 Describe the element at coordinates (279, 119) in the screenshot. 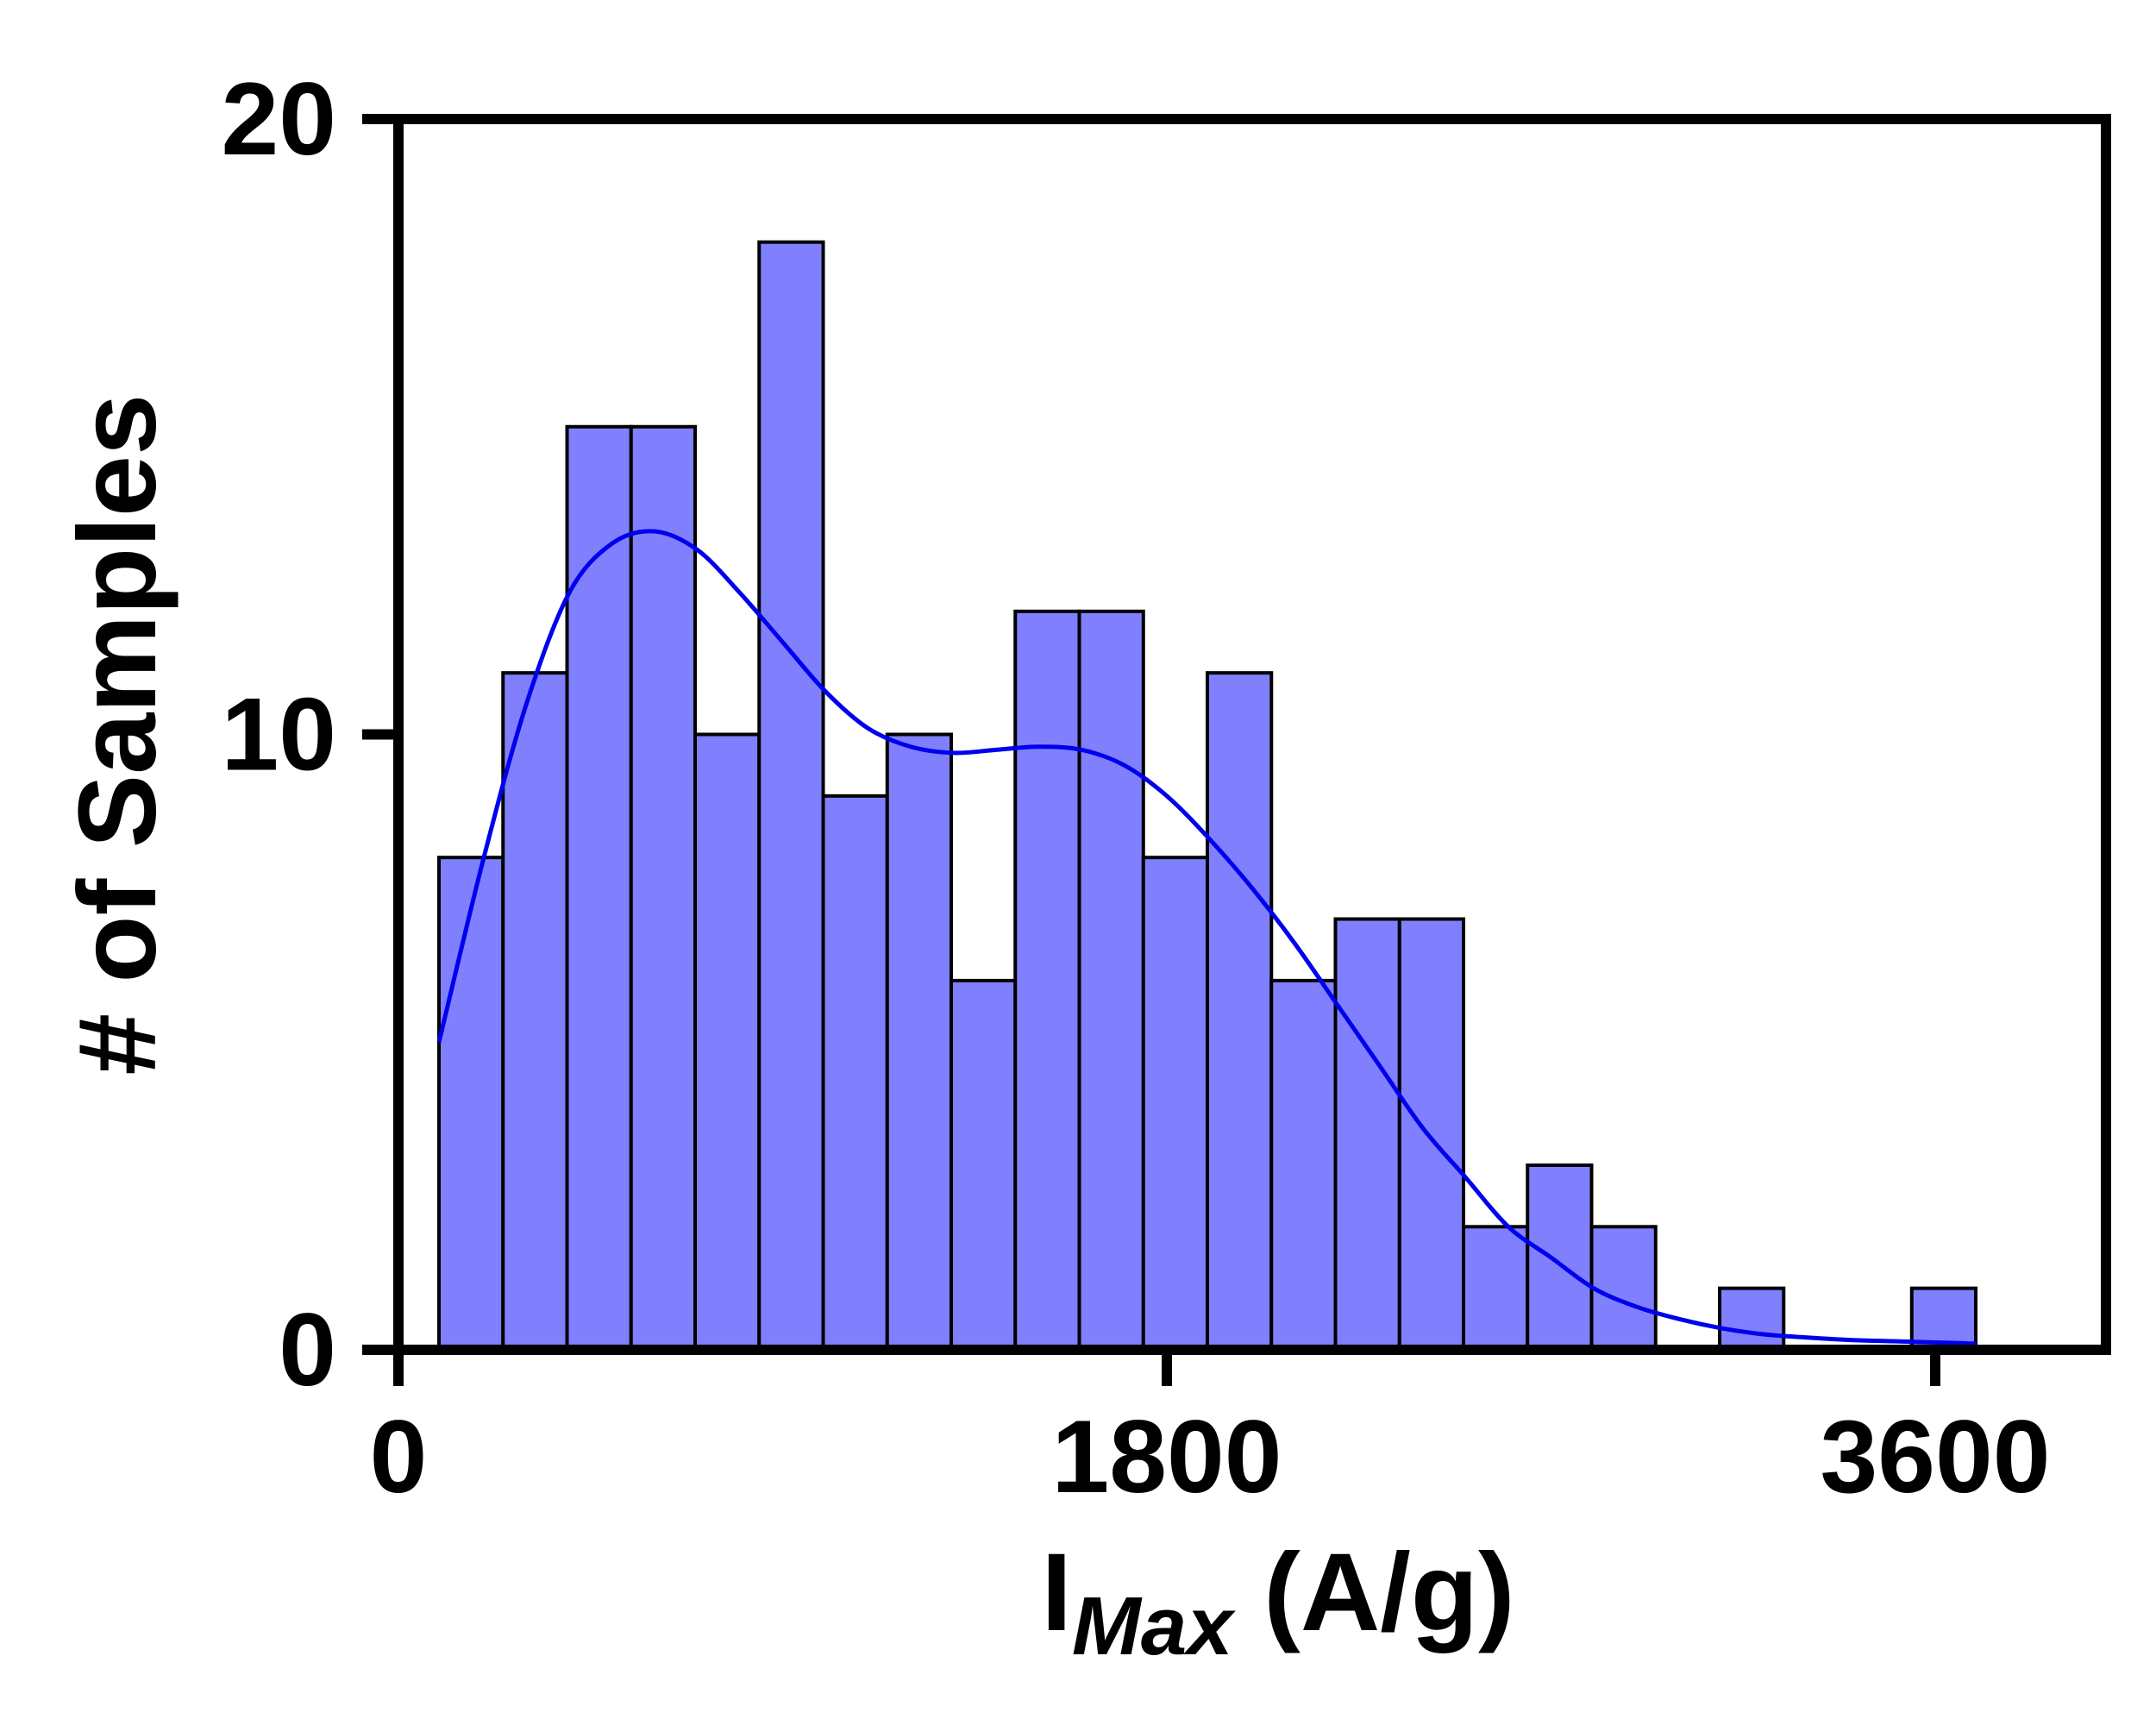

I see `y-tick-label: 20` at that location.